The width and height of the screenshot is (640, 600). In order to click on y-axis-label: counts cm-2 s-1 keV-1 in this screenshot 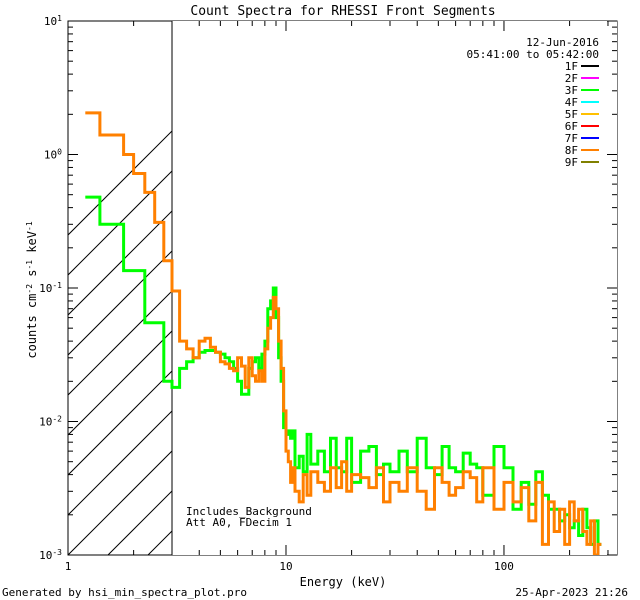, I will do `click(32, 289)`.